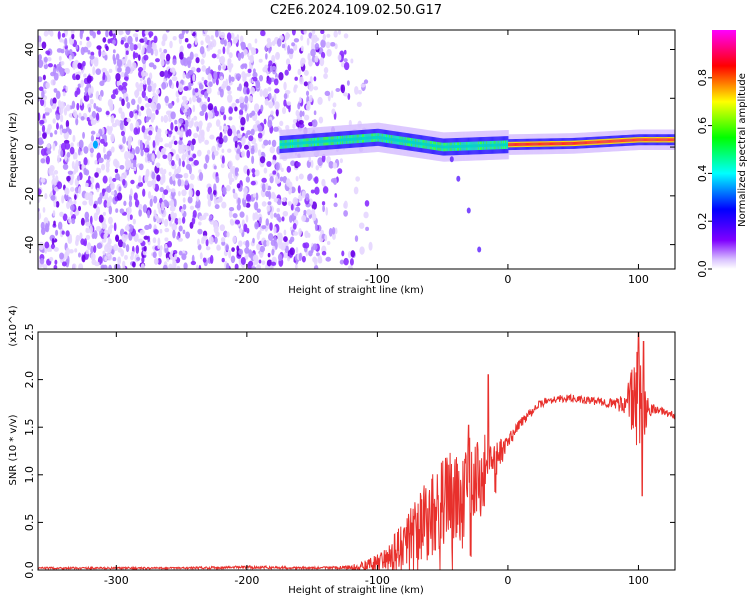 The width and height of the screenshot is (750, 600). Describe the element at coordinates (29, 427) in the screenshot. I see `y-tick-label: 1.5` at that location.